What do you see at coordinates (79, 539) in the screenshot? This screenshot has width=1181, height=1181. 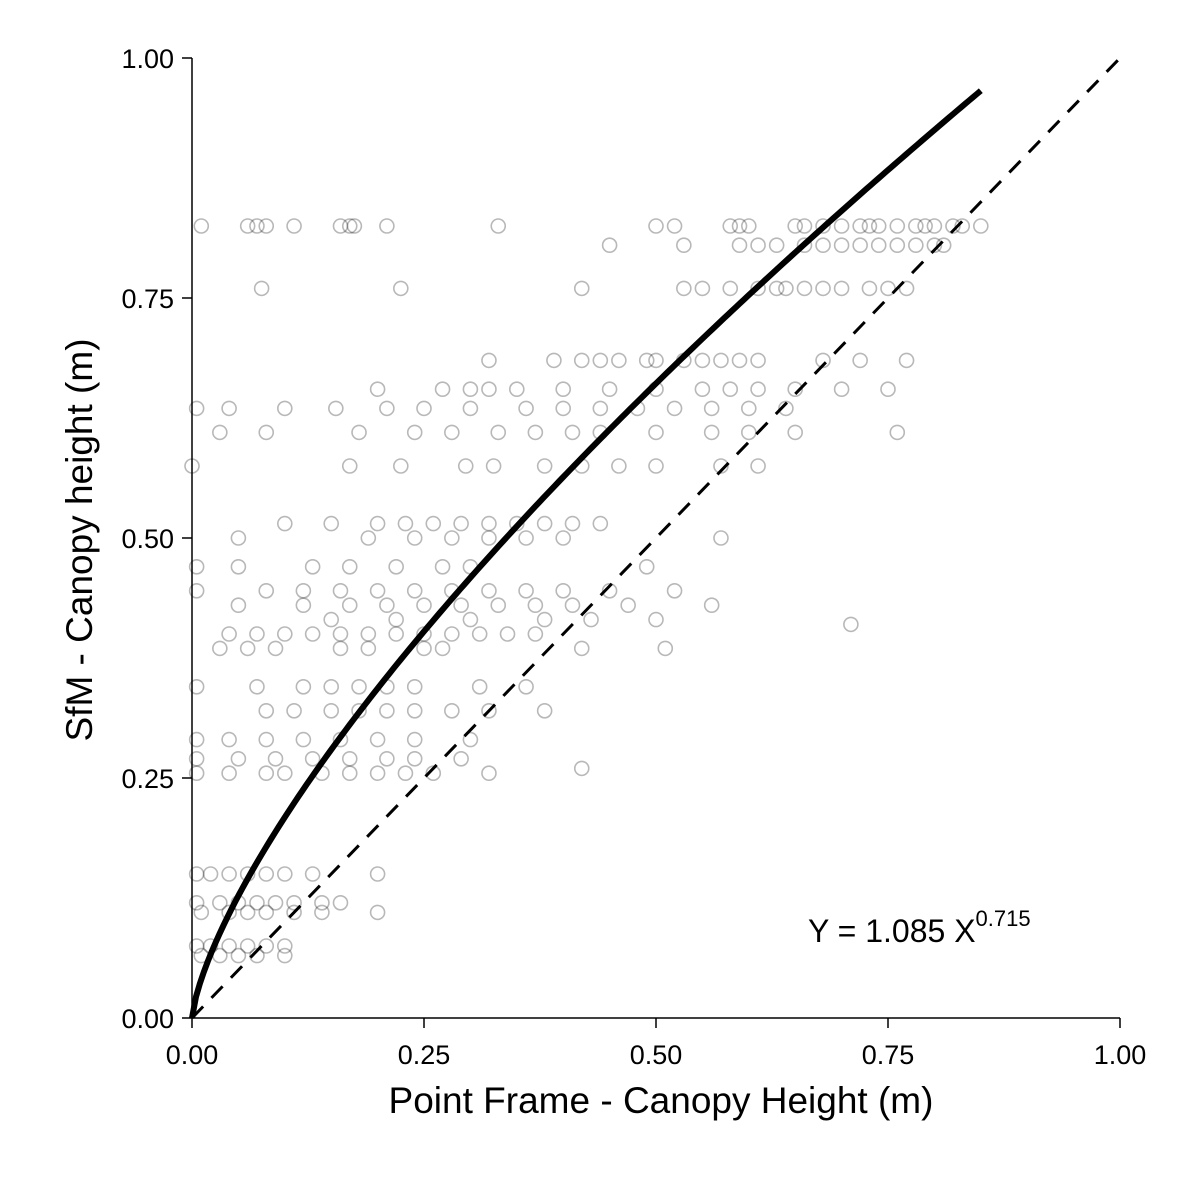 I see `y-axis-title: SfM - Canopy height (m)` at bounding box center [79, 539].